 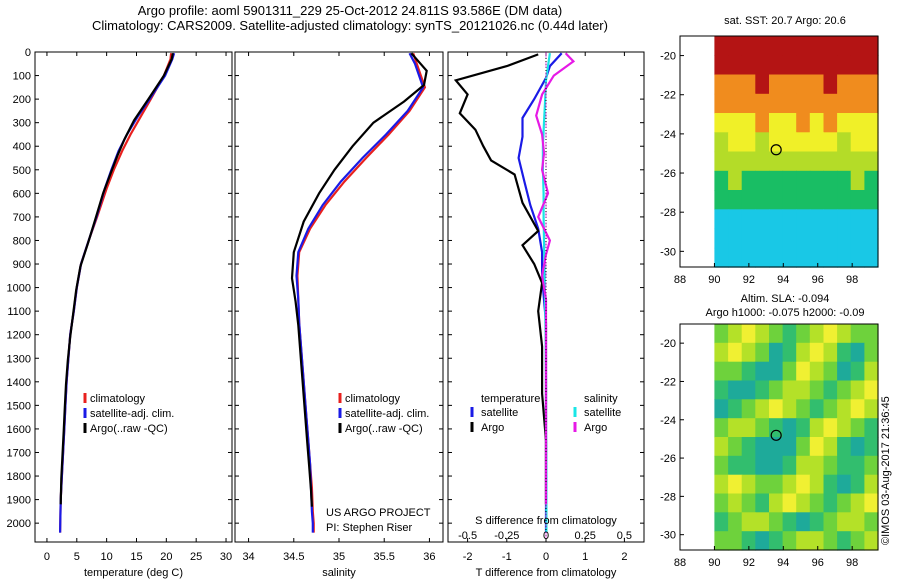 What do you see at coordinates (359, 279) in the screenshot?
I see `series-line-argo-raw-qc-` at bounding box center [359, 279].